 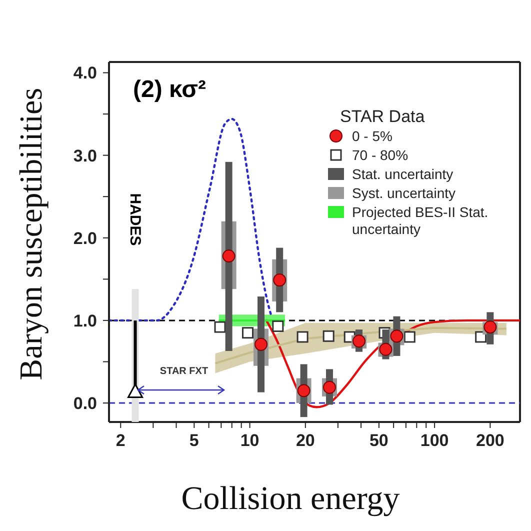 I want to click on legend-title: STAR Data, so click(x=383, y=116).